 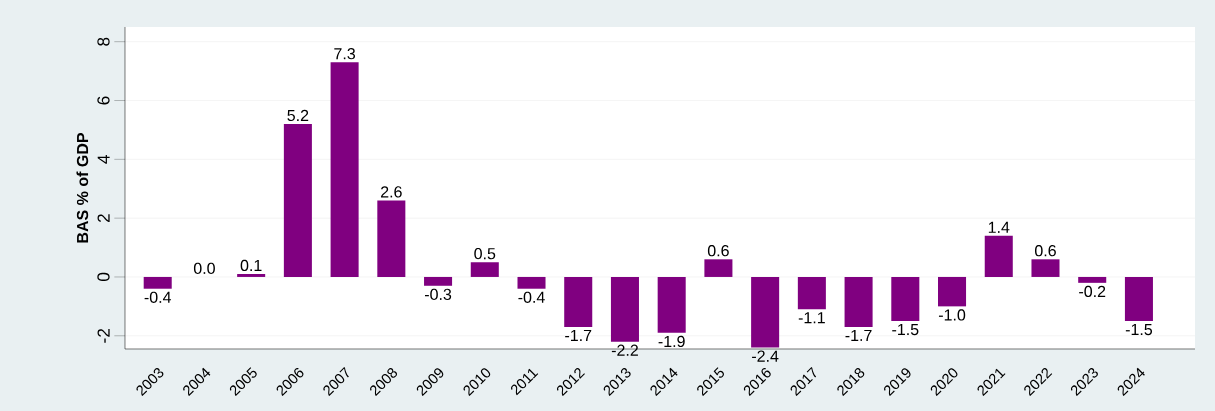 I want to click on data-label: -0.2, so click(x=1092, y=291).